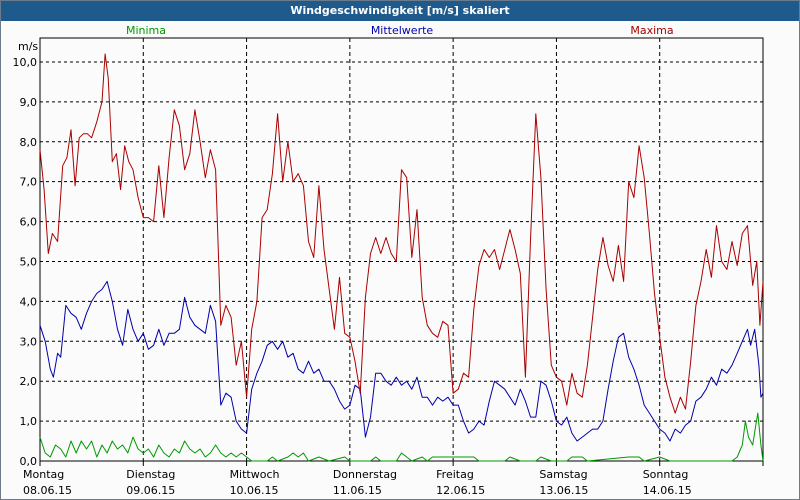  Describe the element at coordinates (563, 490) in the screenshot. I see `x-tick-date: 13.06.15` at that location.